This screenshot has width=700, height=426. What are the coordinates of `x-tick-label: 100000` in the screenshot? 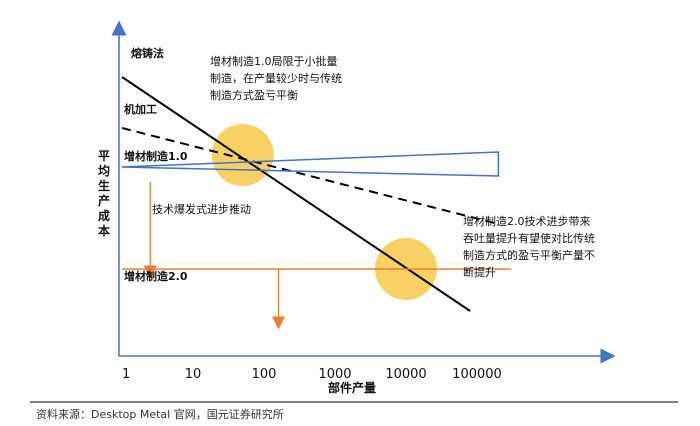 It's located at (477, 374).